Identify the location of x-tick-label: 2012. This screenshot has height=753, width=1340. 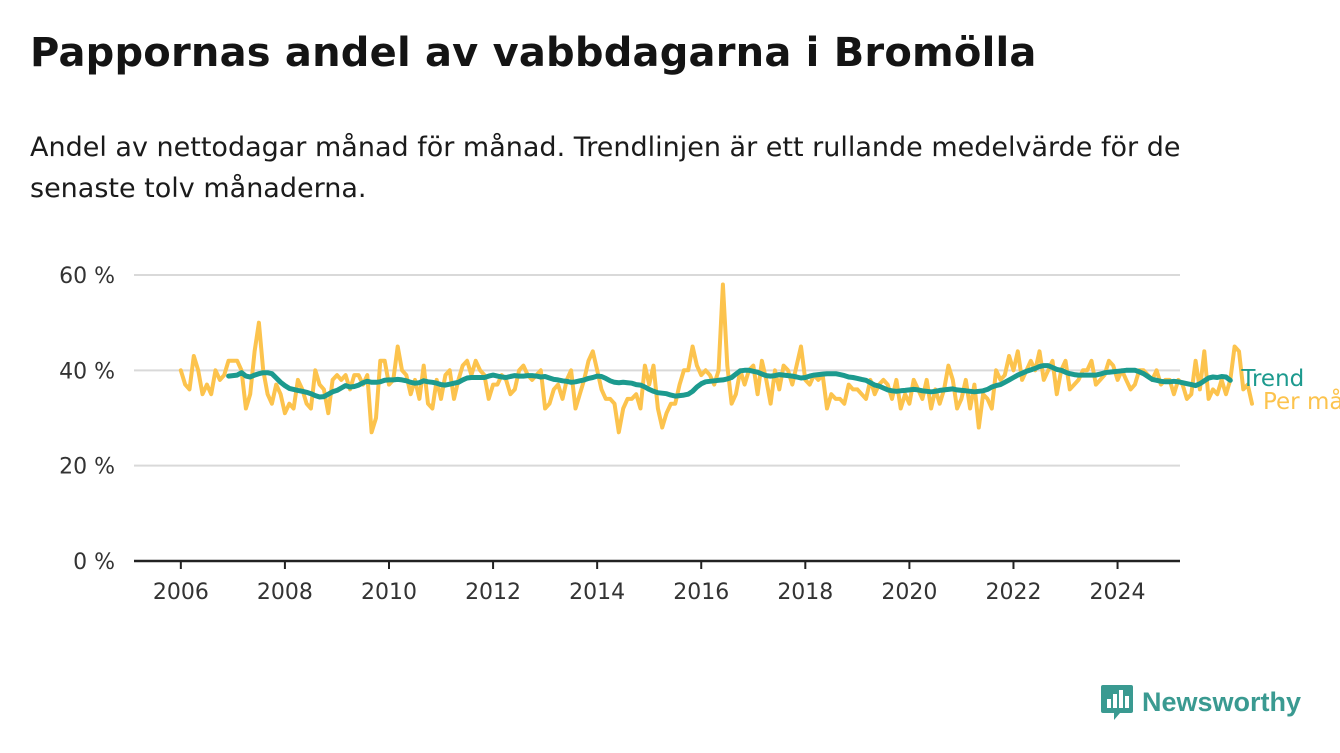
(493, 592).